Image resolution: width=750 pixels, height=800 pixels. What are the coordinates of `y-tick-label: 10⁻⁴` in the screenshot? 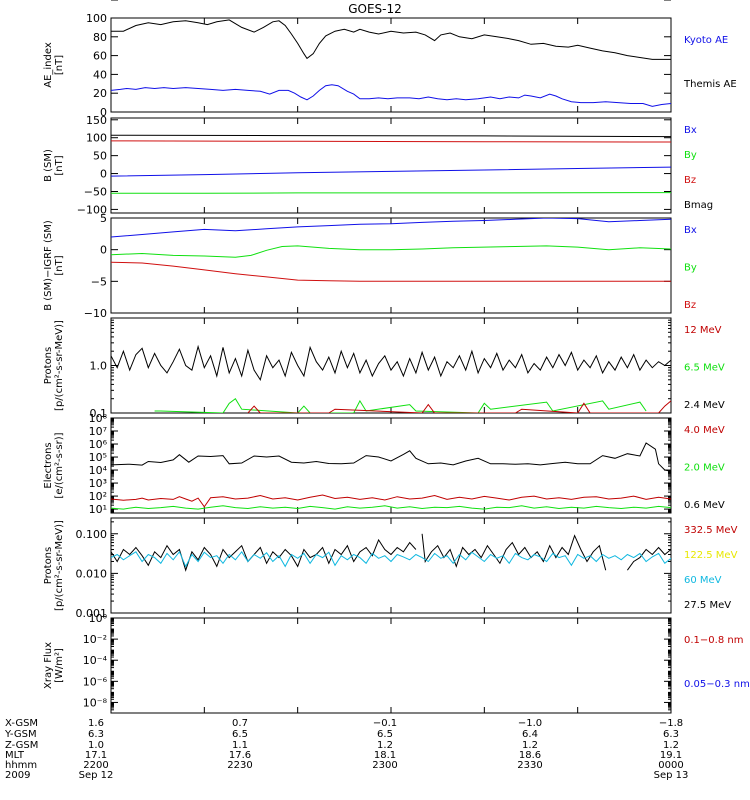 It's located at (95, 660).